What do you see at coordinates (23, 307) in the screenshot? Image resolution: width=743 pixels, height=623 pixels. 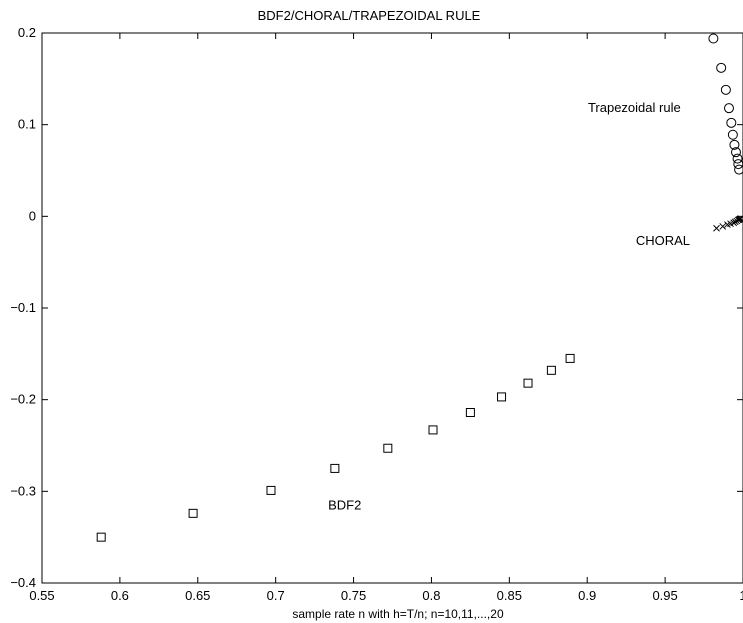 I see `y-tick-label: −0.1` at bounding box center [23, 307].